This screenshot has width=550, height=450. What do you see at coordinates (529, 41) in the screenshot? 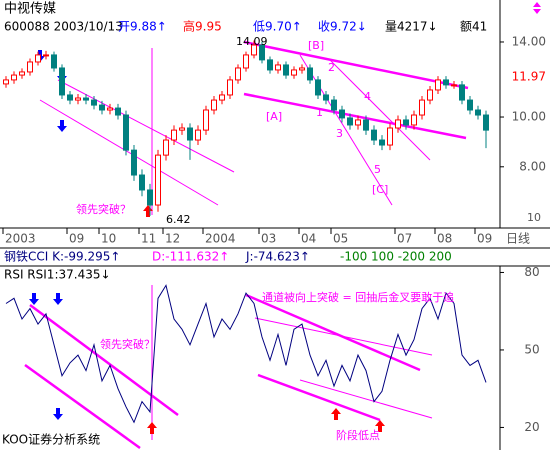
I see `y-tick-label: 14.00` at bounding box center [529, 41].